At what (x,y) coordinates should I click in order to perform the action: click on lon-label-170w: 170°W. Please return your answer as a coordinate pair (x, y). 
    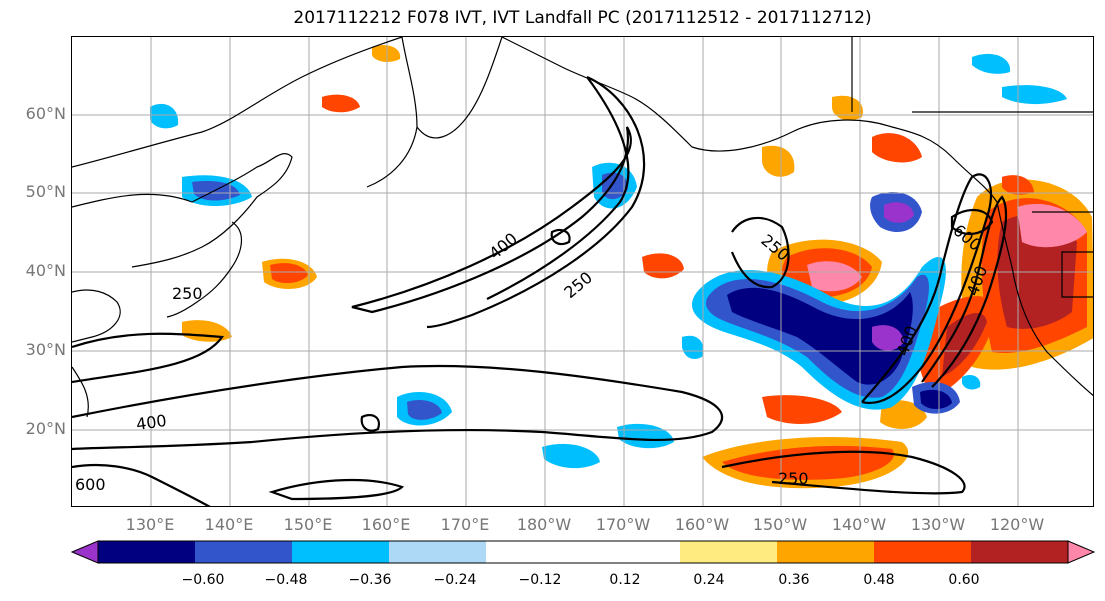
    Looking at the image, I should click on (623, 524).